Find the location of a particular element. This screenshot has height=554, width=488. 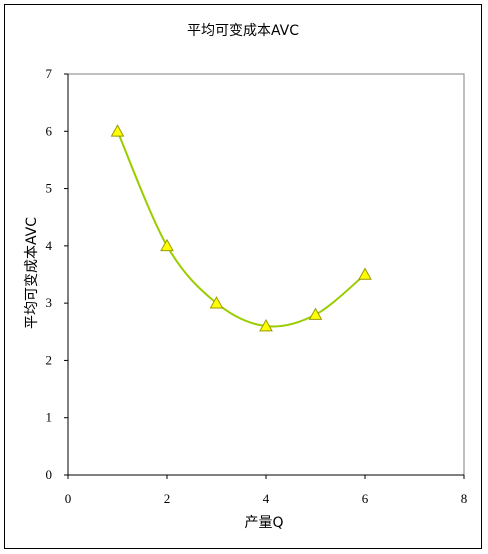

y-tick-label: 4 is located at coordinates (49, 245).